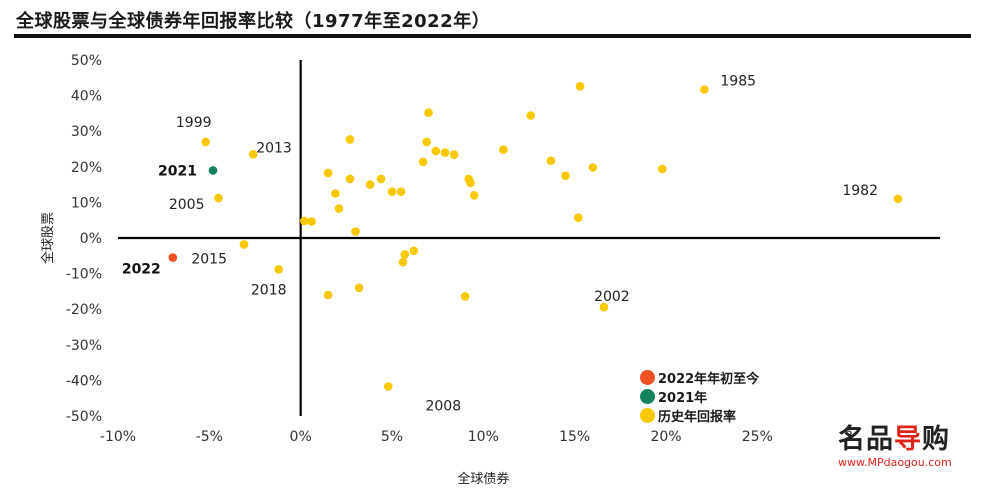 The image size is (989, 495). What do you see at coordinates (84, 346) in the screenshot?
I see `y-tick-label: -30%` at bounding box center [84, 346].